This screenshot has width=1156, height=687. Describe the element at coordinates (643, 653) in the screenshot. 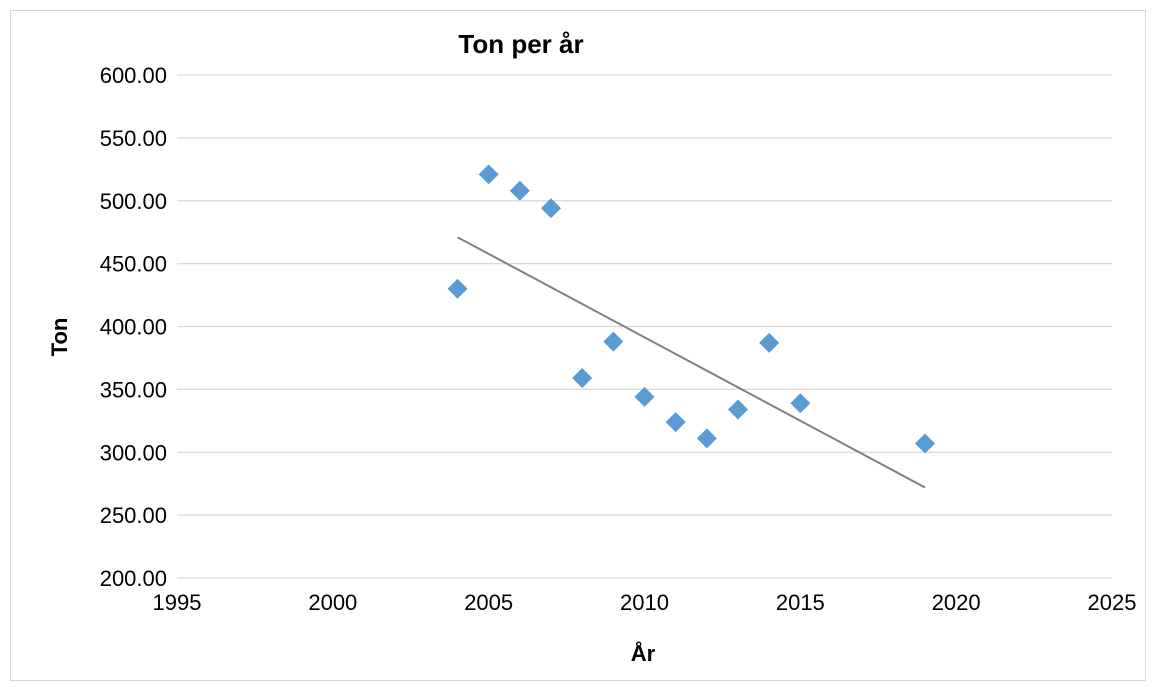

I see `x-axis-title: År` at that location.